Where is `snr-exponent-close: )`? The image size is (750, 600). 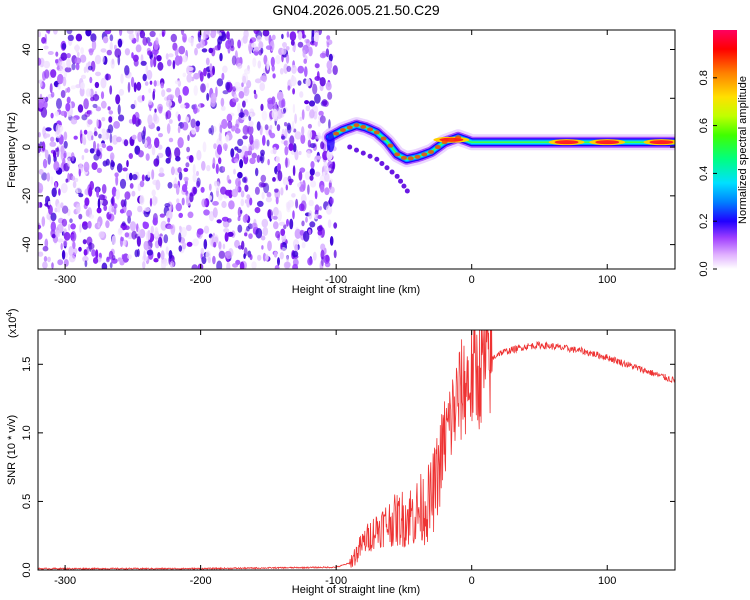
snr-exponent-close: ) is located at coordinates (13, 310).